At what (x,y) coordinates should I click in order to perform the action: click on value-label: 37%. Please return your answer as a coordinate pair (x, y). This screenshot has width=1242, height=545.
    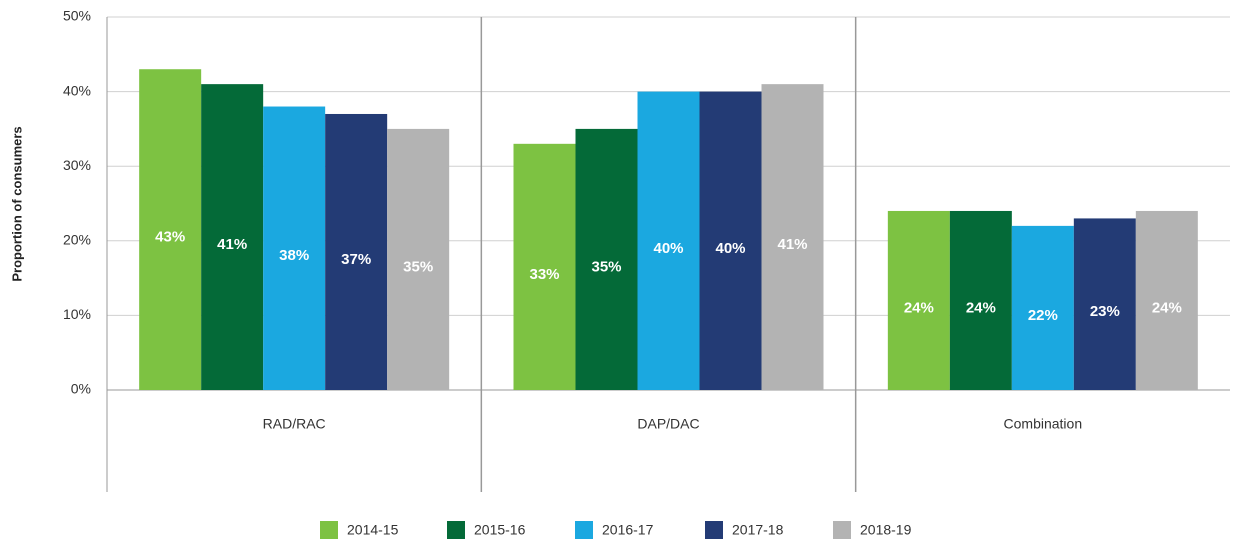
    Looking at the image, I should click on (356, 259).